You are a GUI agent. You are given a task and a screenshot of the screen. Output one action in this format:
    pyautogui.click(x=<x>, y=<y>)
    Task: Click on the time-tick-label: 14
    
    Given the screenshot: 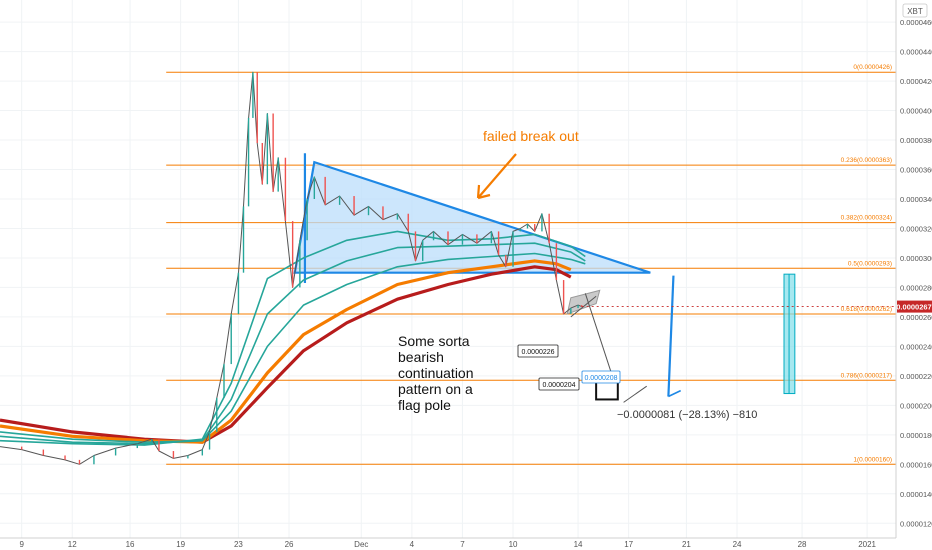 What is the action you would take?
    pyautogui.click(x=578, y=544)
    